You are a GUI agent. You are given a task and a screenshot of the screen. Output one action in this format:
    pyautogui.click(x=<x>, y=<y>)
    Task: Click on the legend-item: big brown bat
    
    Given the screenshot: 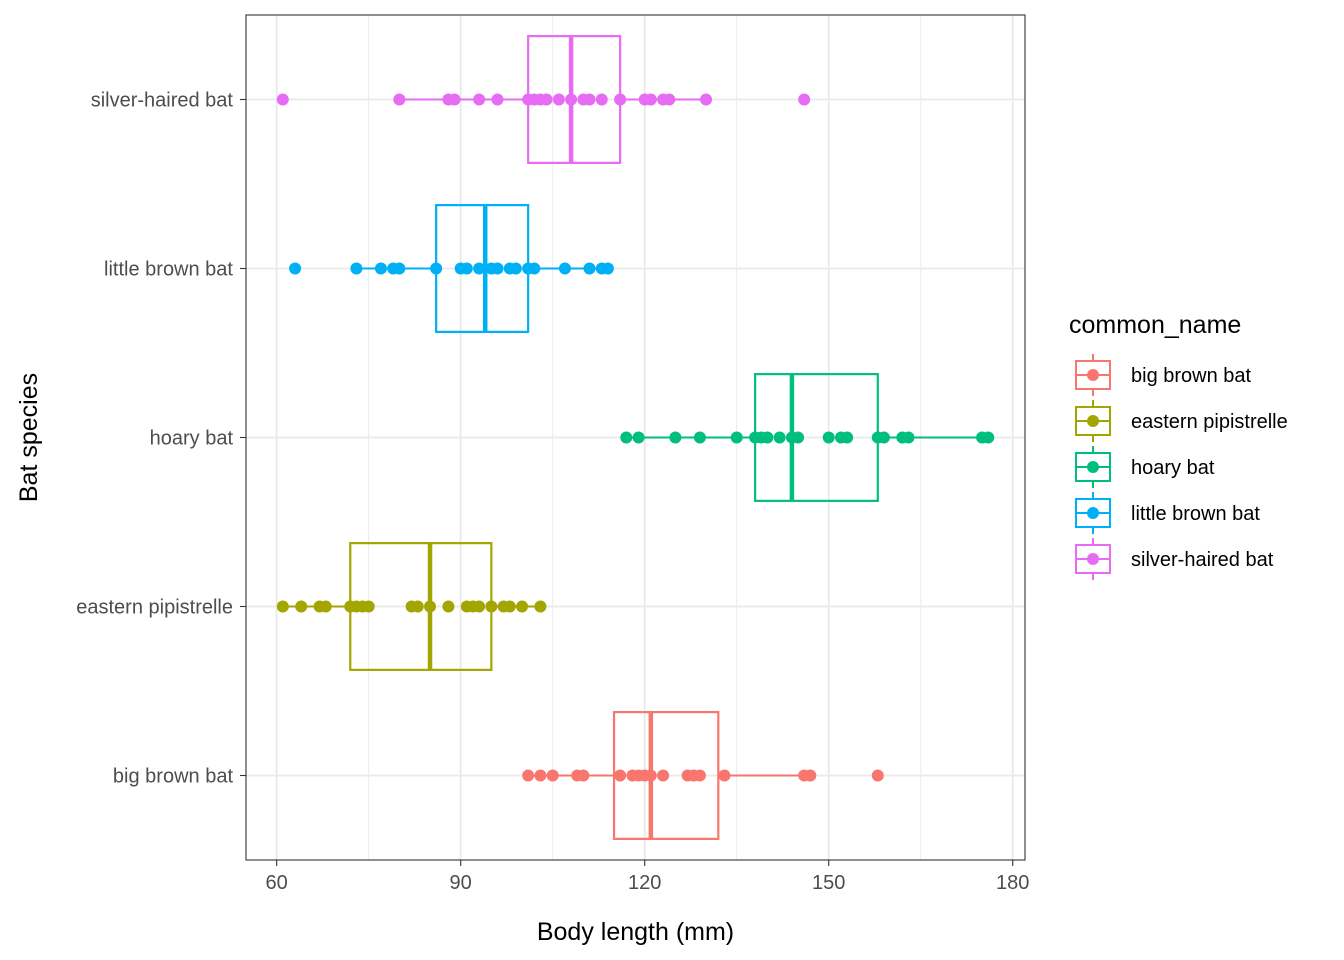 What is the action you would take?
    pyautogui.click(x=1163, y=375)
    